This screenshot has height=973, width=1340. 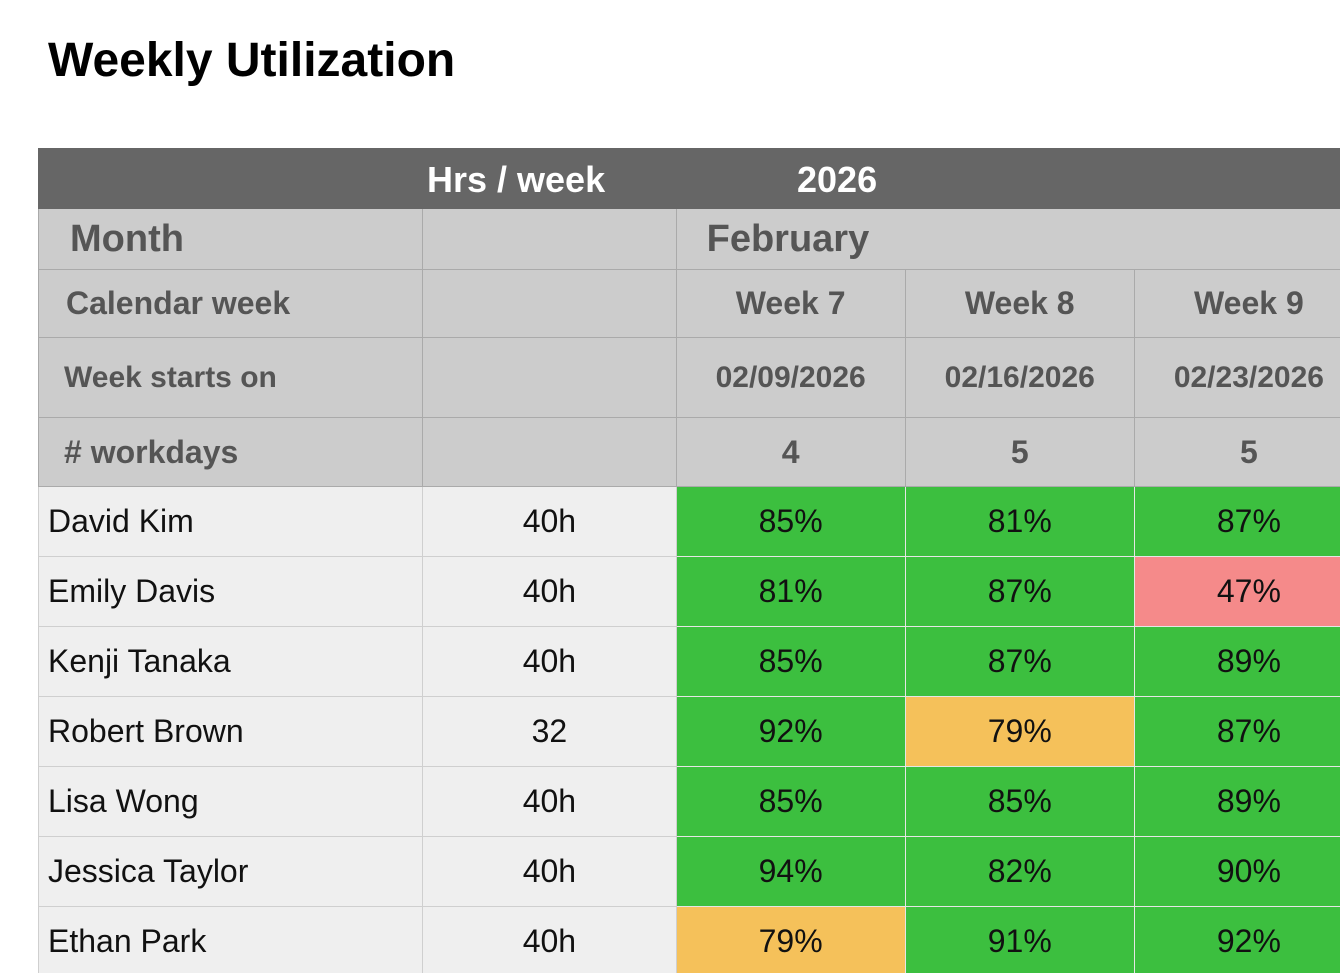 What do you see at coordinates (231, 521) in the screenshot?
I see `employee-name-cell: David Kim` at bounding box center [231, 521].